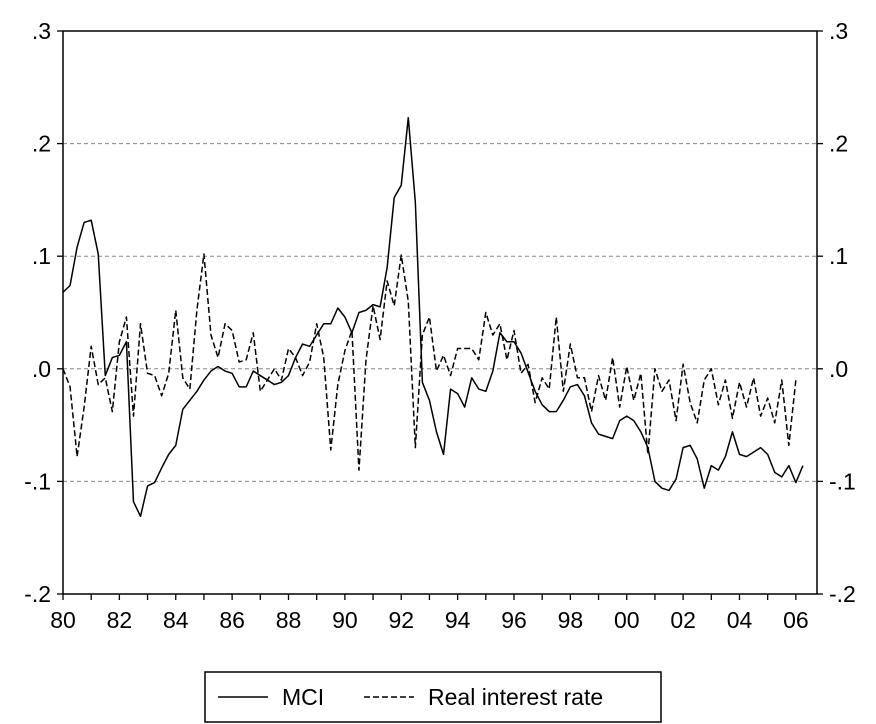  Describe the element at coordinates (37, 481) in the screenshot. I see `y-tick-label-left: -.1` at that location.